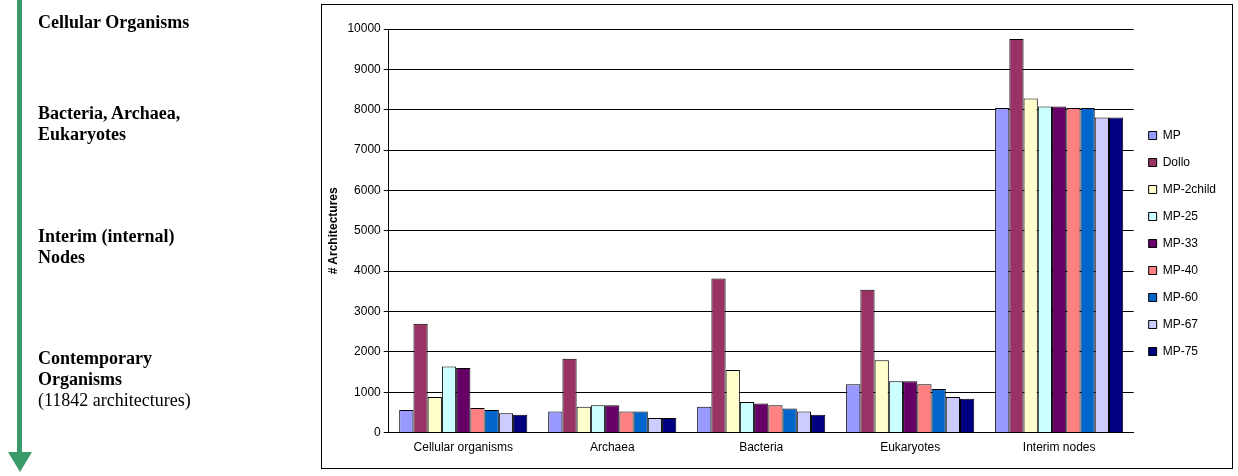 This screenshot has width=1238, height=476. What do you see at coordinates (368, 68) in the screenshot?
I see `y-tick-label: 9000` at bounding box center [368, 68].